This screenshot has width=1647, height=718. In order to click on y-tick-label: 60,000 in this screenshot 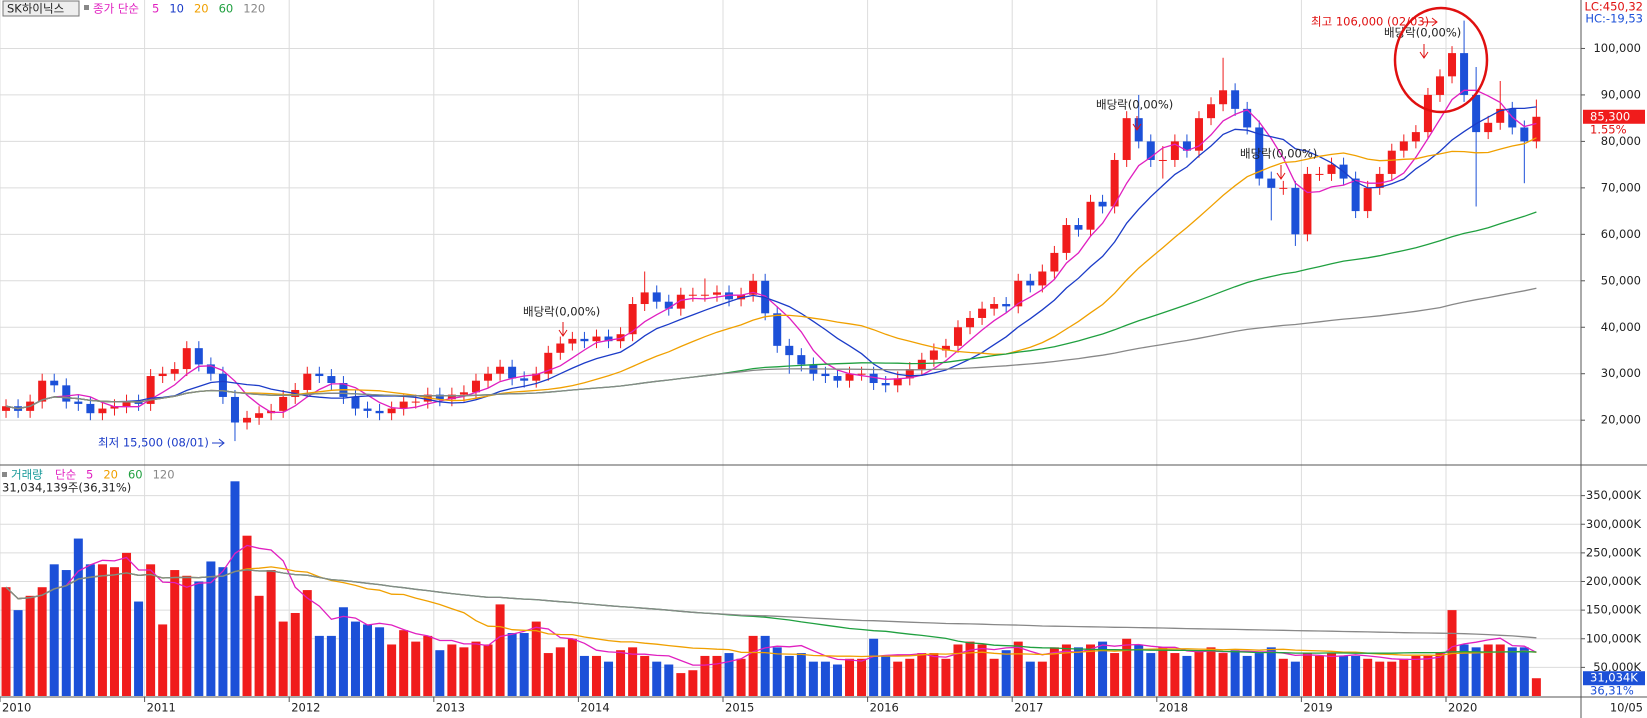, I will do `click(1621, 234)`.